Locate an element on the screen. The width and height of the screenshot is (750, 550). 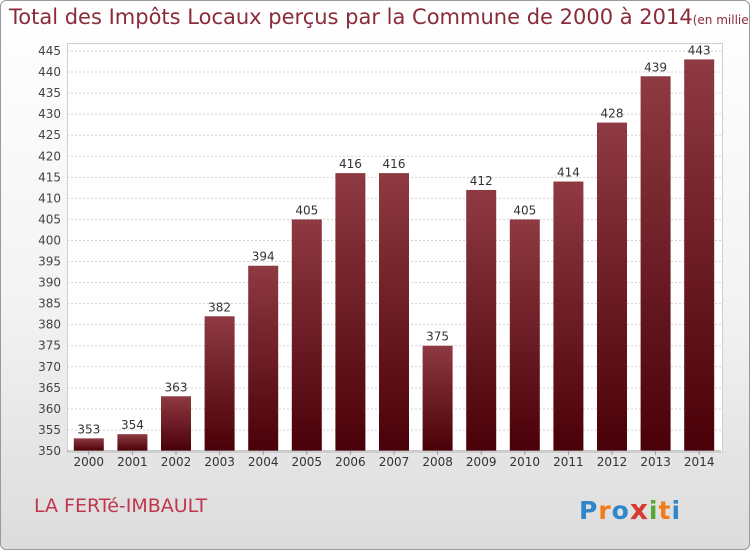
y-tick-label: 400 is located at coordinates (49, 240).